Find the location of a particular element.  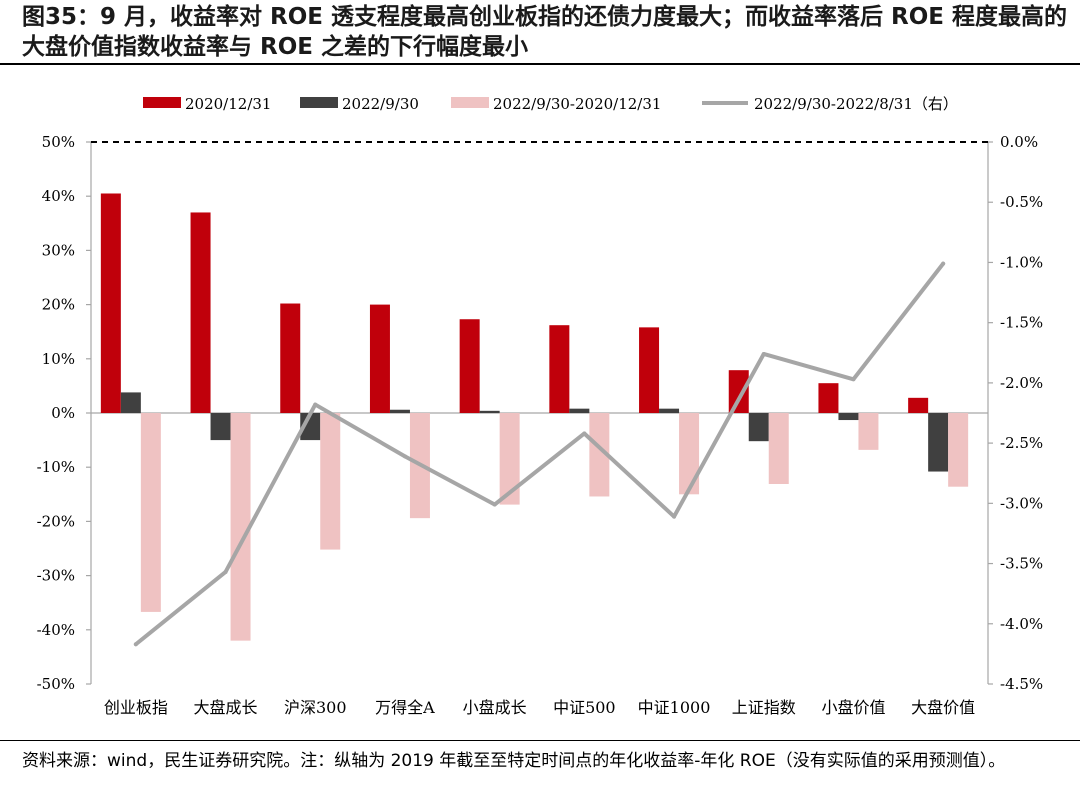

right-tick-label: -2.5% is located at coordinates (1021, 443).